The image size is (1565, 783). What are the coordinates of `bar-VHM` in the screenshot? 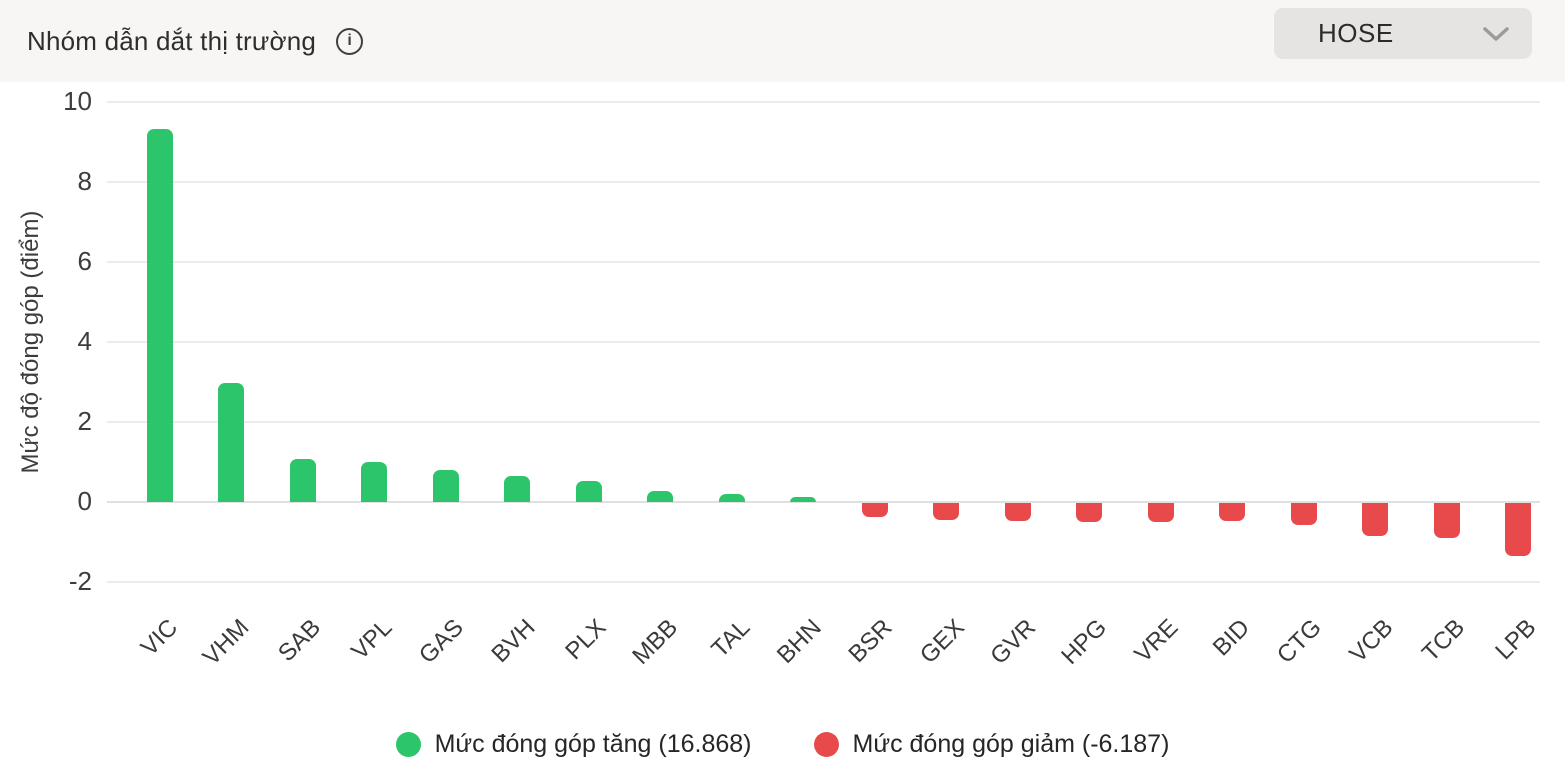 It's located at (231, 442).